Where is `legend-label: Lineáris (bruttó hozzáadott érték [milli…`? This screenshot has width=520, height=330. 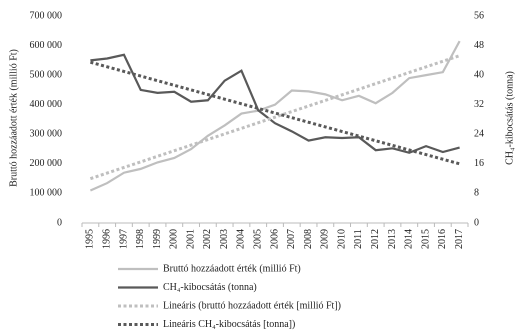 legend-label: Lineáris (bruttó hozzáadott érték [milli… is located at coordinates (252, 305).